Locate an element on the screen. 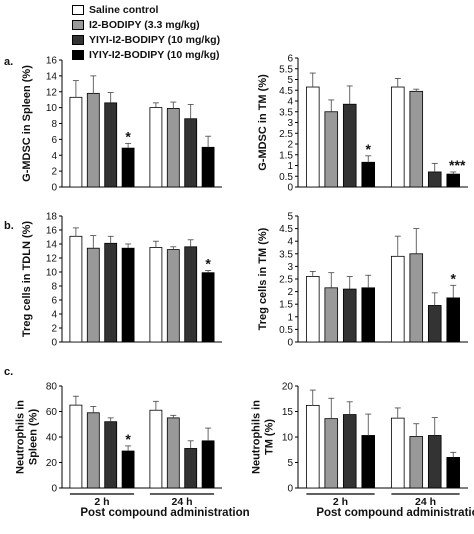 The height and width of the screenshot is (534, 474). chart5-bar-s2-g2 is located at coordinates (173, 453).